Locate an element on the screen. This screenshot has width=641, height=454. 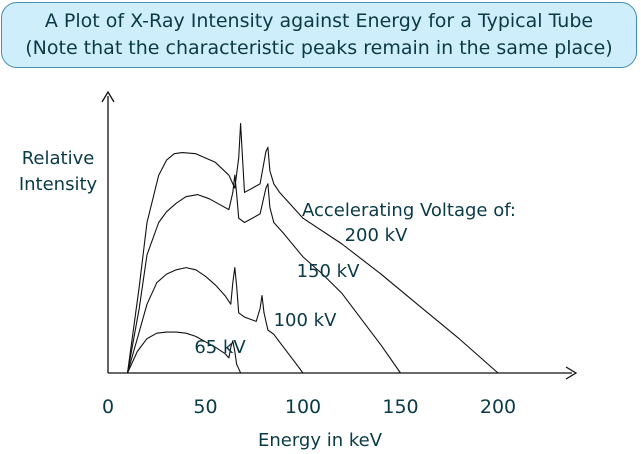
legend-heading: Accelerating Voltage of: is located at coordinates (409, 210).